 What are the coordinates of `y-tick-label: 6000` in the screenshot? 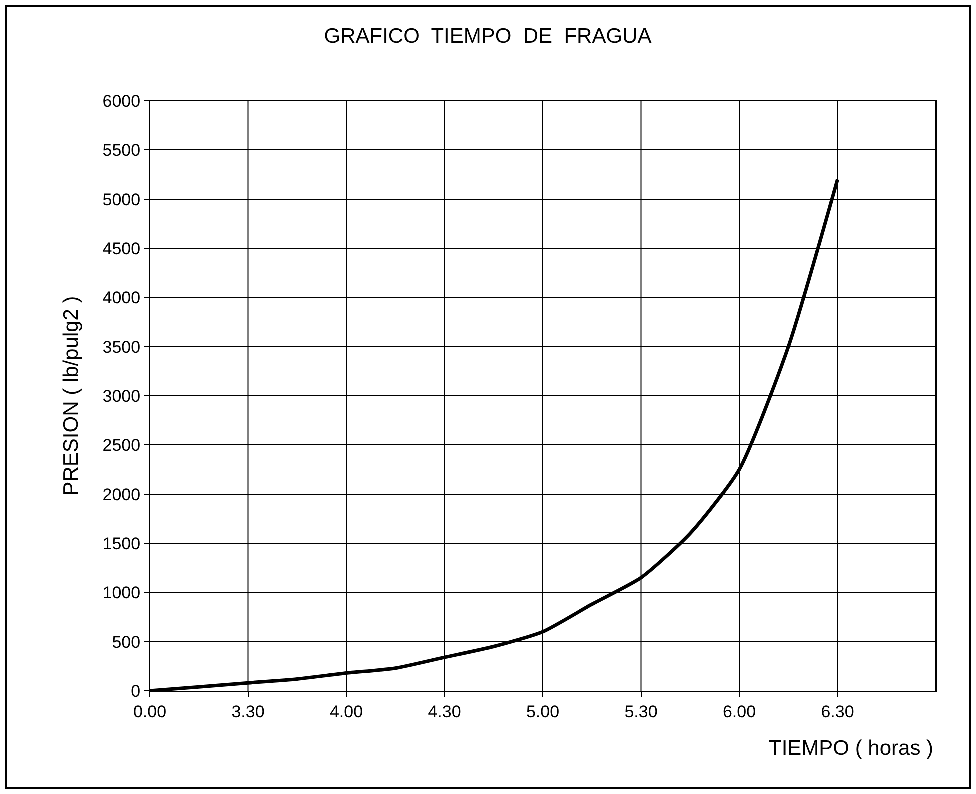 It's located at (121, 101).